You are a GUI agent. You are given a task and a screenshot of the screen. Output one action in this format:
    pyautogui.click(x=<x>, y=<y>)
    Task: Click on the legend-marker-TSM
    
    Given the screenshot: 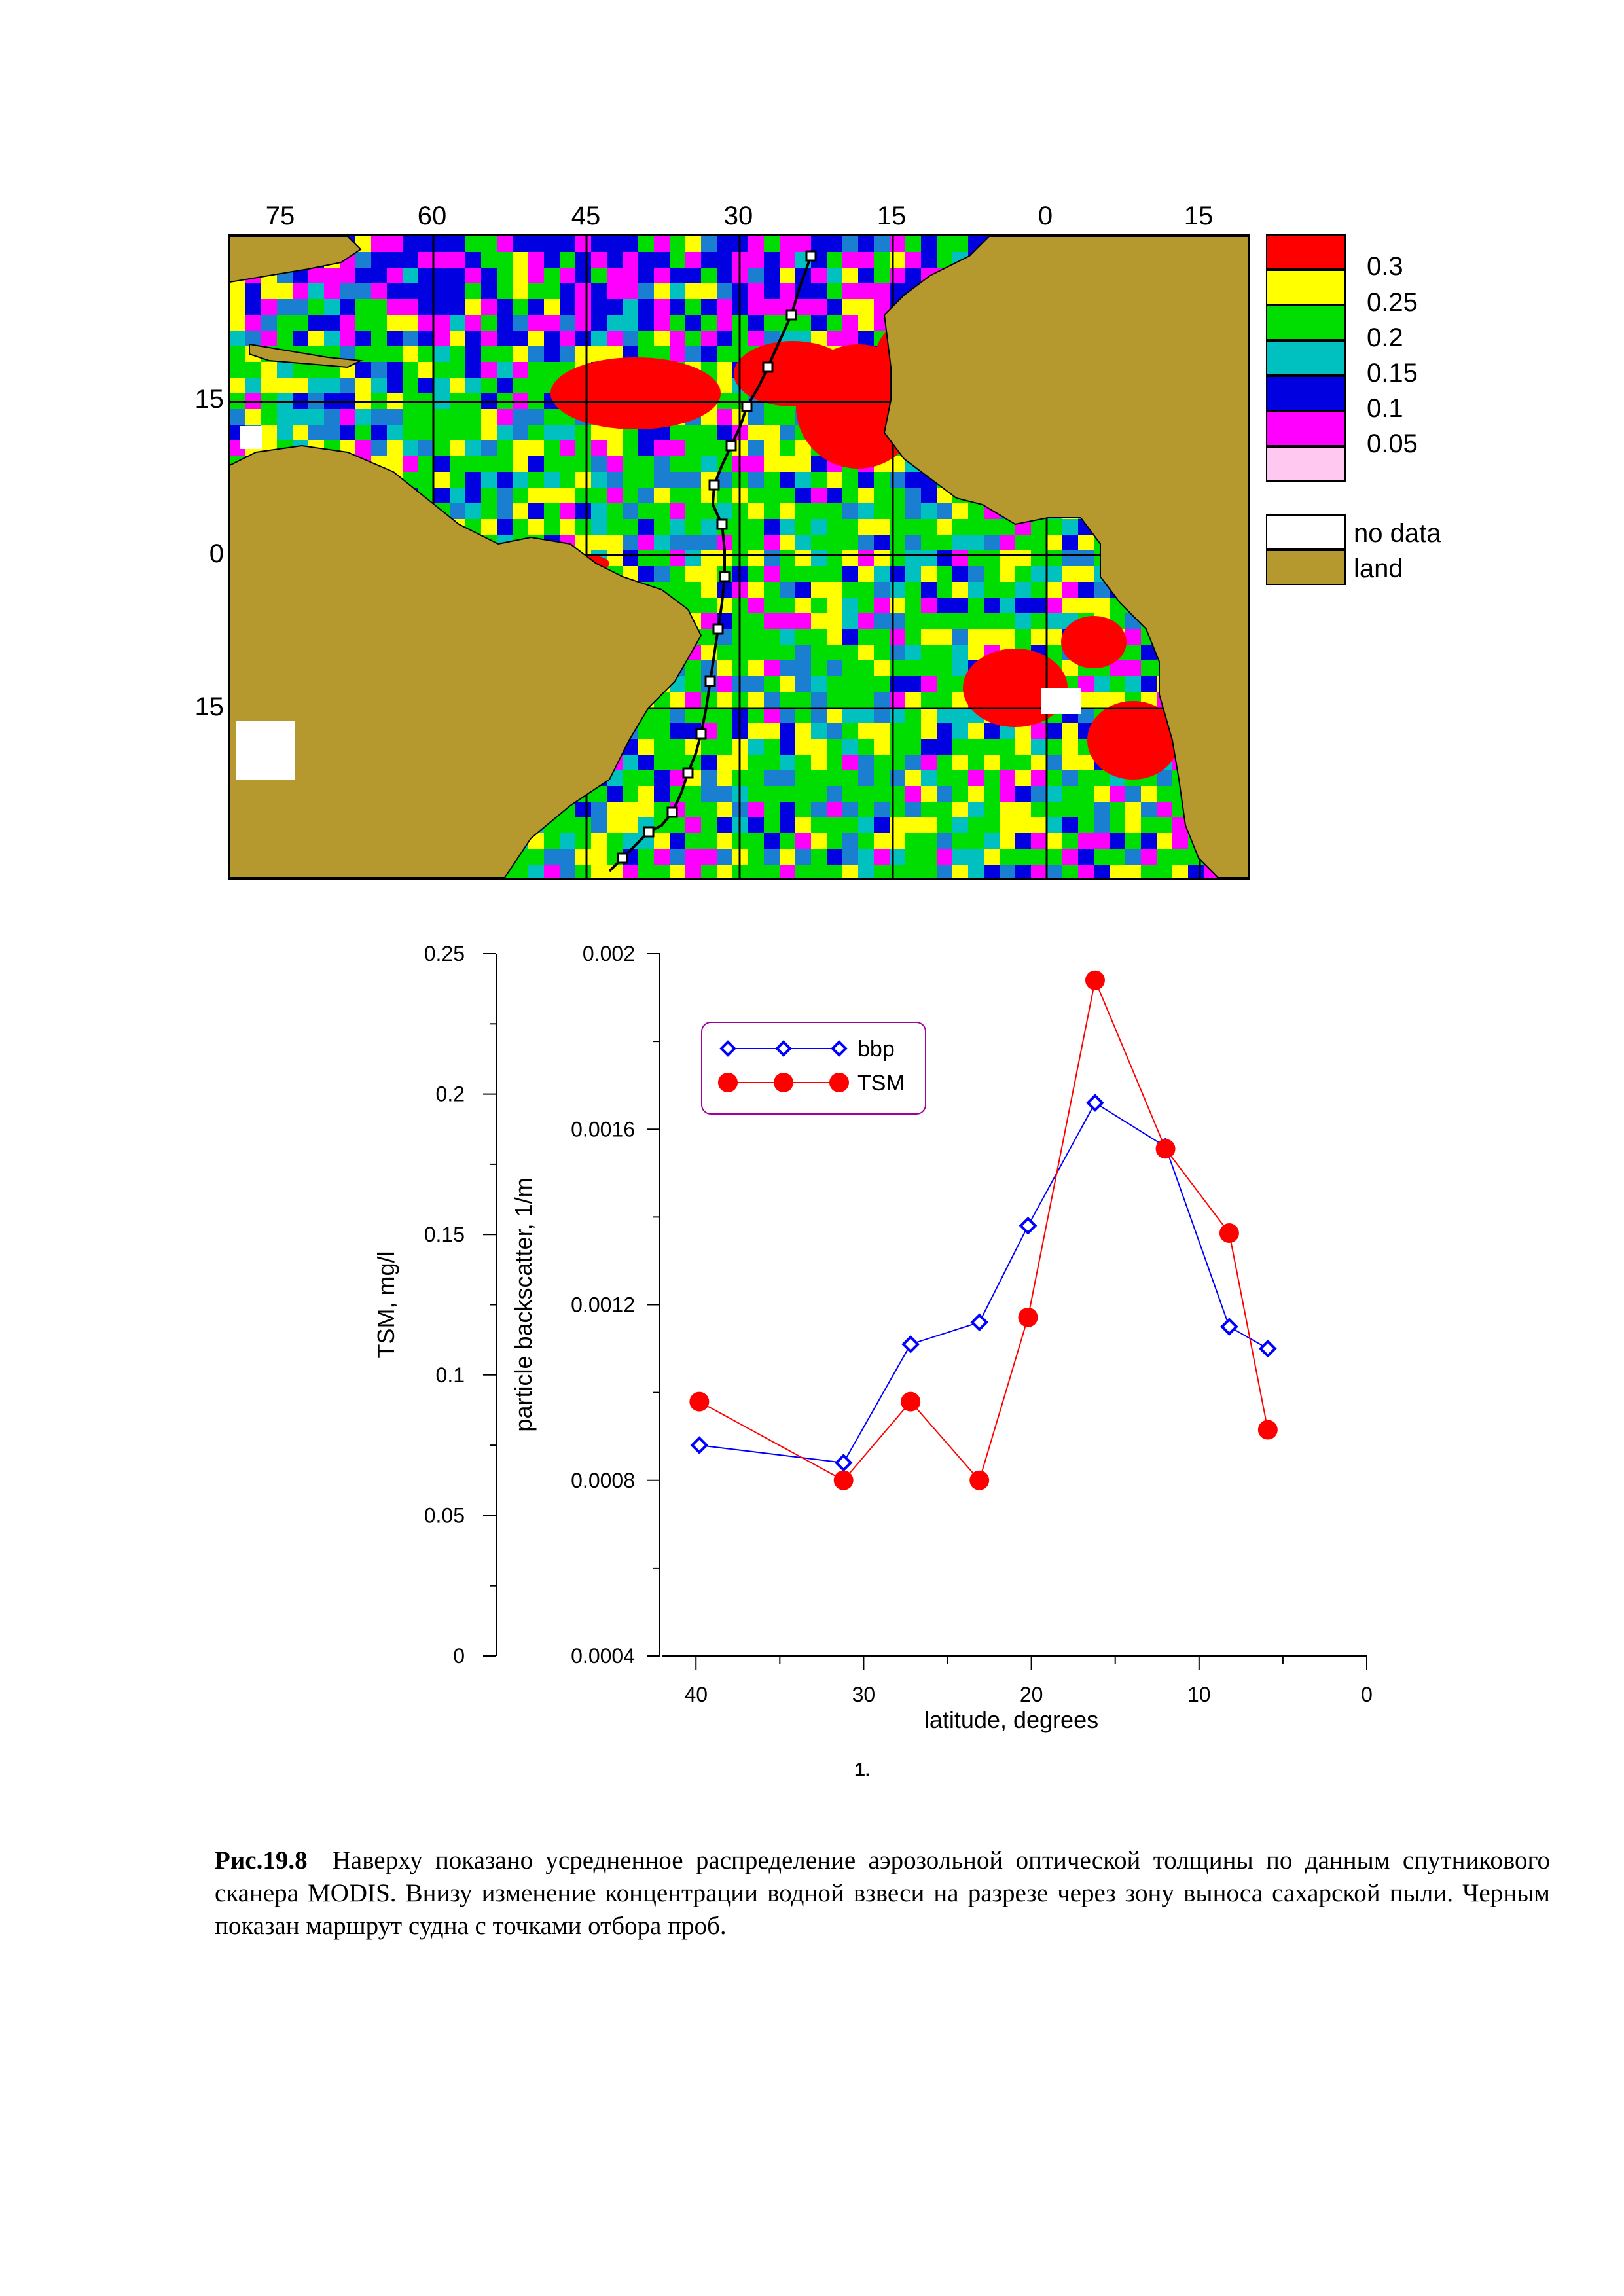 What is the action you would take?
    pyautogui.click(x=728, y=1082)
    